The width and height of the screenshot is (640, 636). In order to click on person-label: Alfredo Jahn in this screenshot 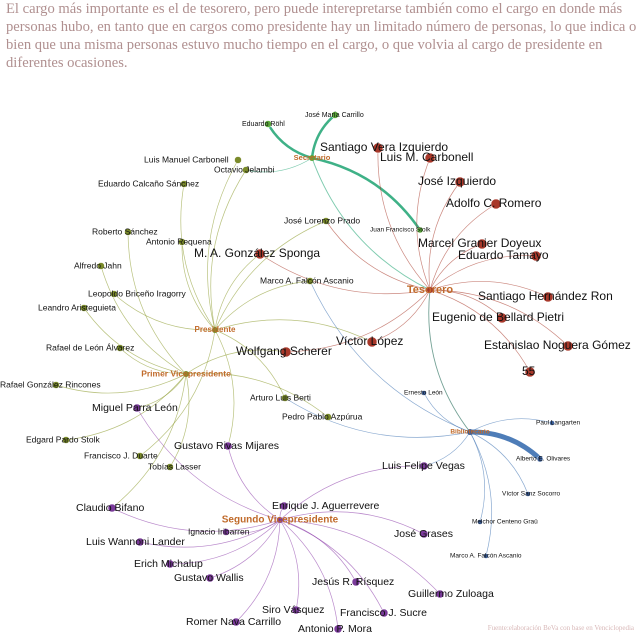, I will do `click(98, 265)`.